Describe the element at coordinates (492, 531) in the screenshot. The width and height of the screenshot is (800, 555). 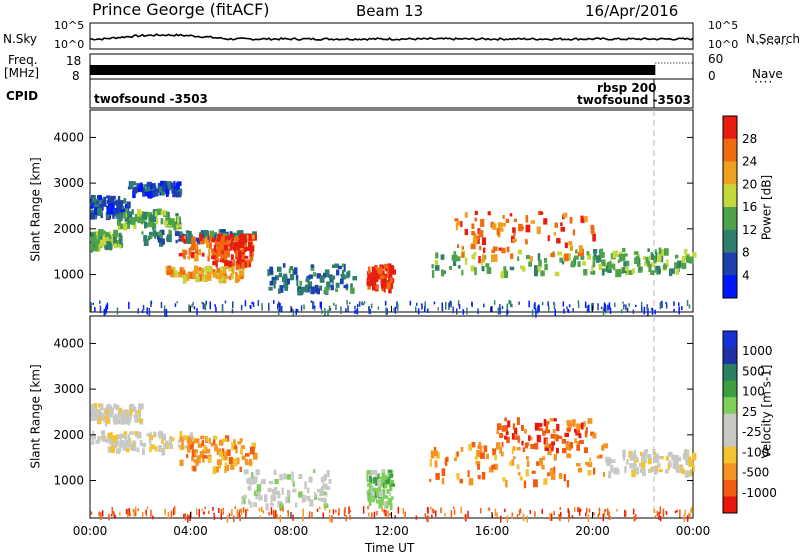
I see `x-tick-label: 16:00` at that location.